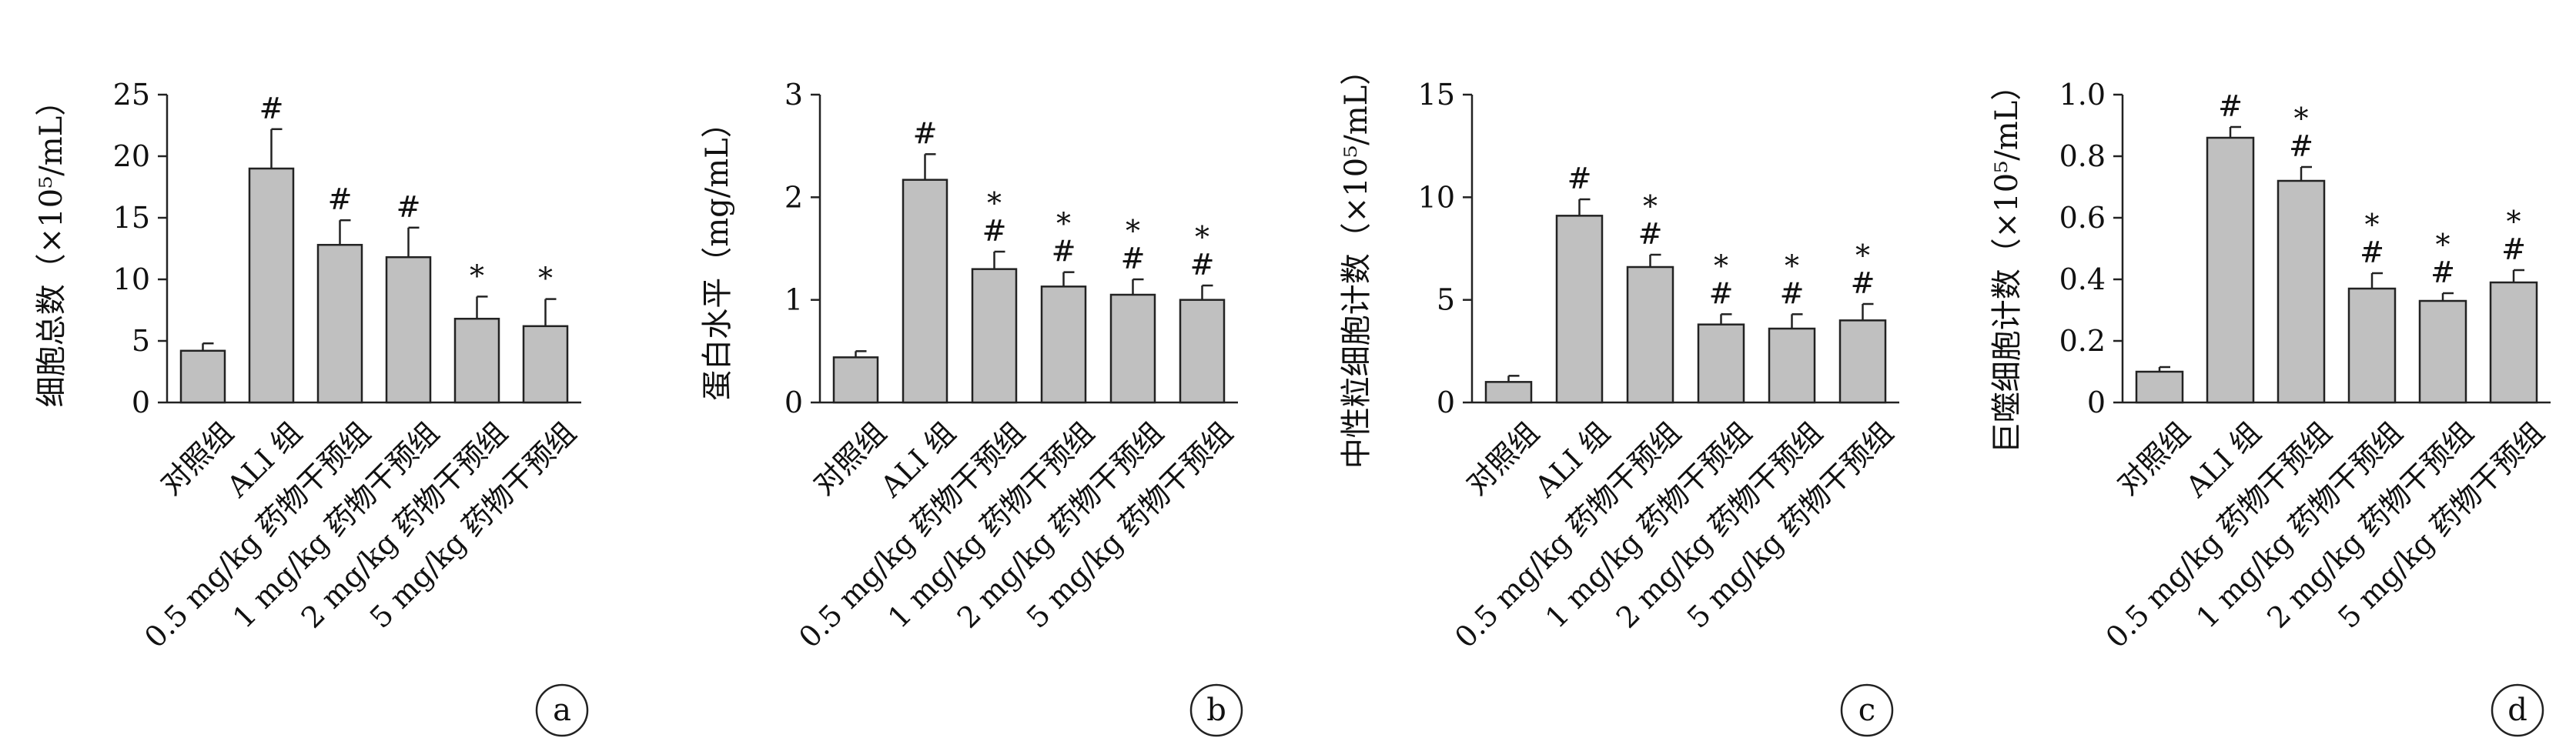  I want to click on y-tick-label: 0.6, so click(2082, 218).